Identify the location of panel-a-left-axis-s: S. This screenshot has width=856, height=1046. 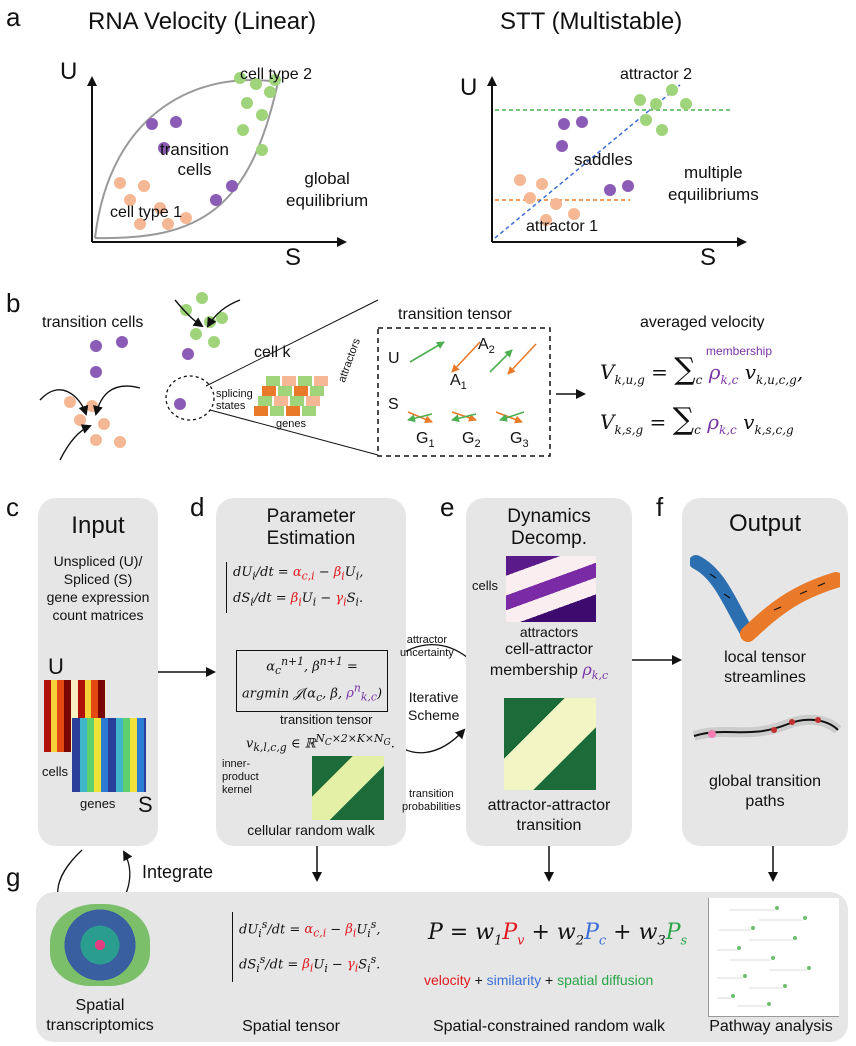
(293, 257).